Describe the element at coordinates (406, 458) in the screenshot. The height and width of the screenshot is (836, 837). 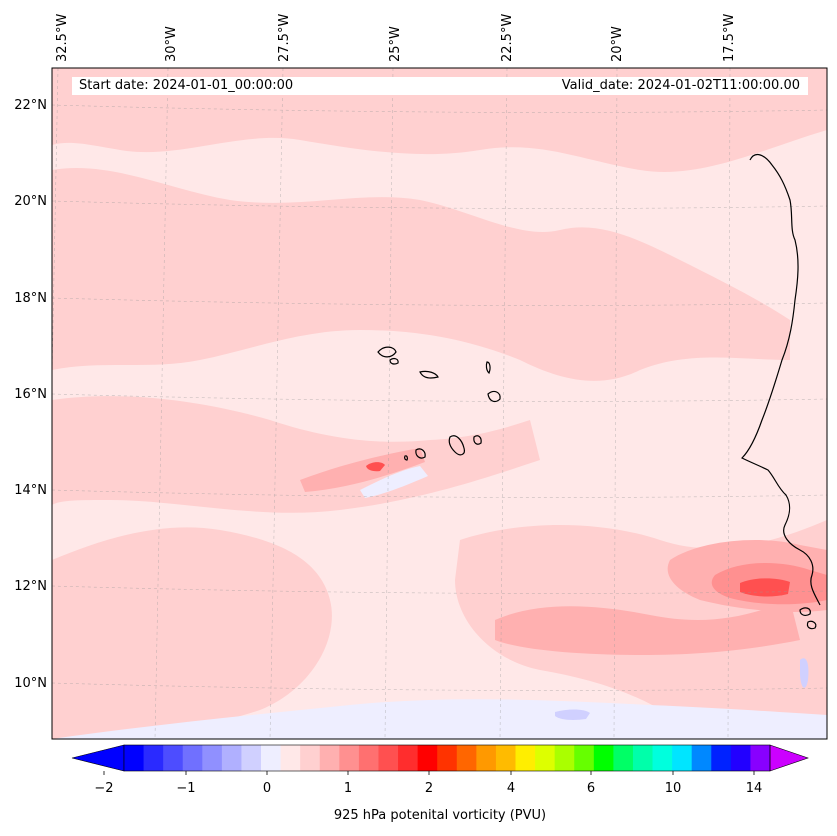
I see `island-brava` at that location.